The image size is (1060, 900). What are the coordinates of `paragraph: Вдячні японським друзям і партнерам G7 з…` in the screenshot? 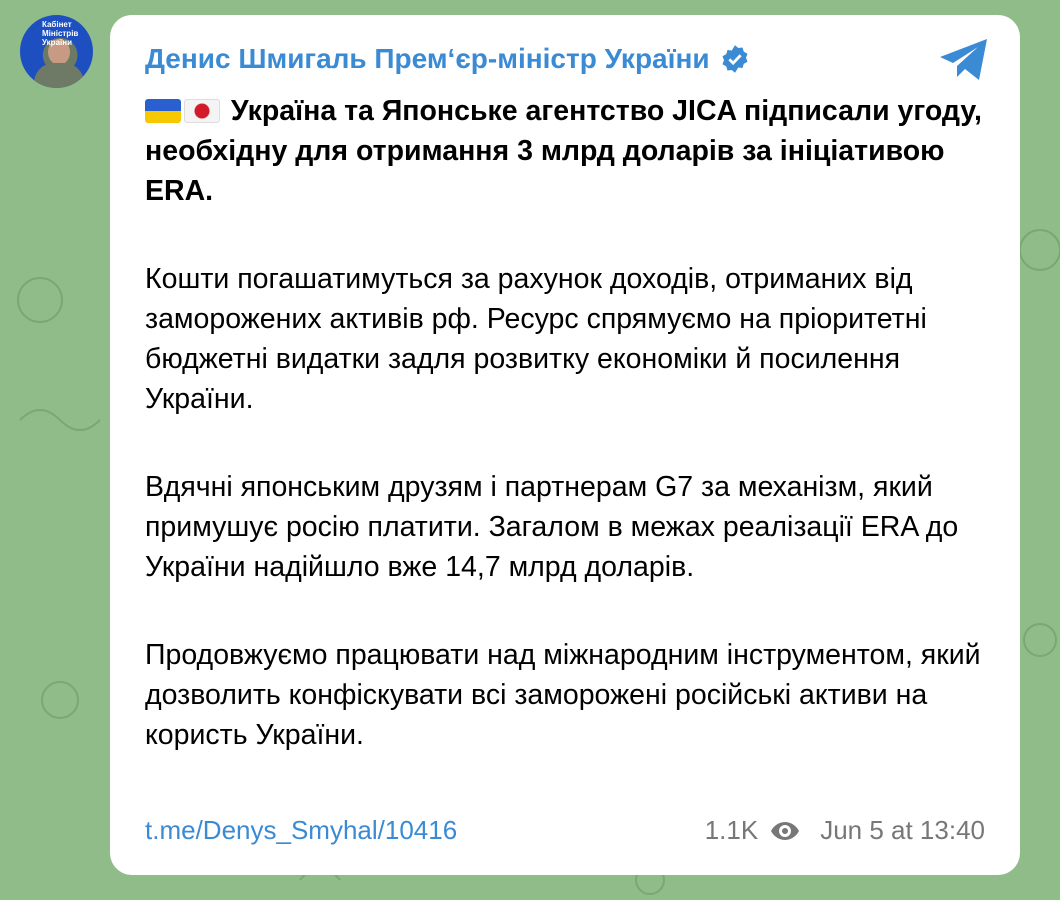 It's located at (552, 527).